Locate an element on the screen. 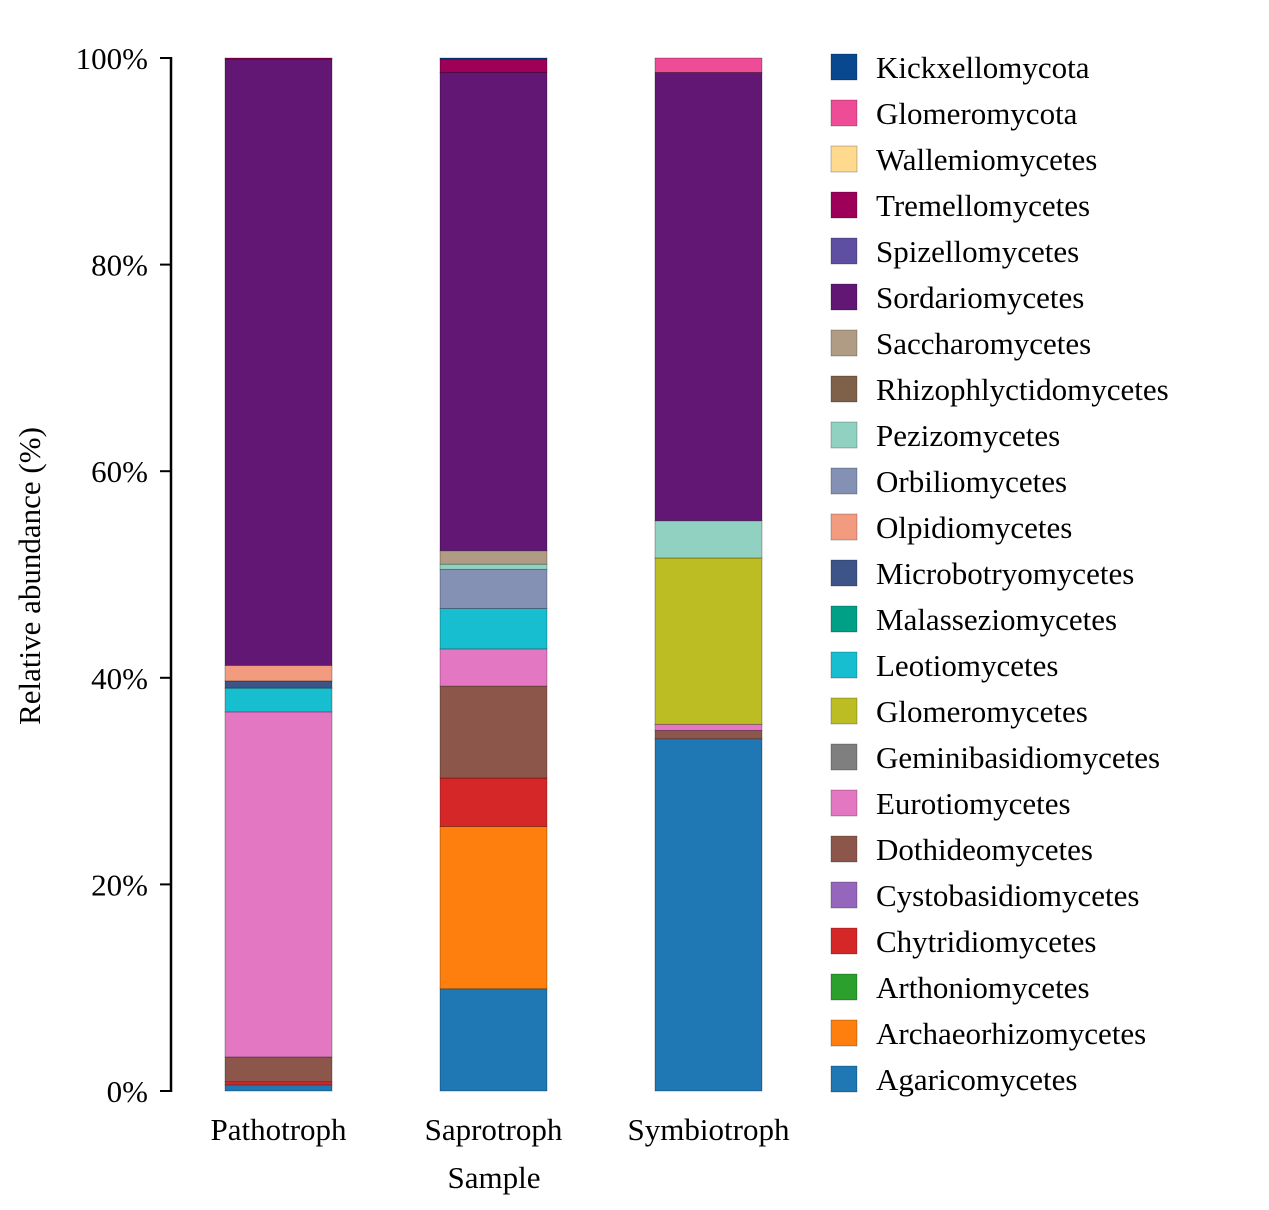  bar-segment-eurotiomycetes-symbiotroph is located at coordinates (708, 727).